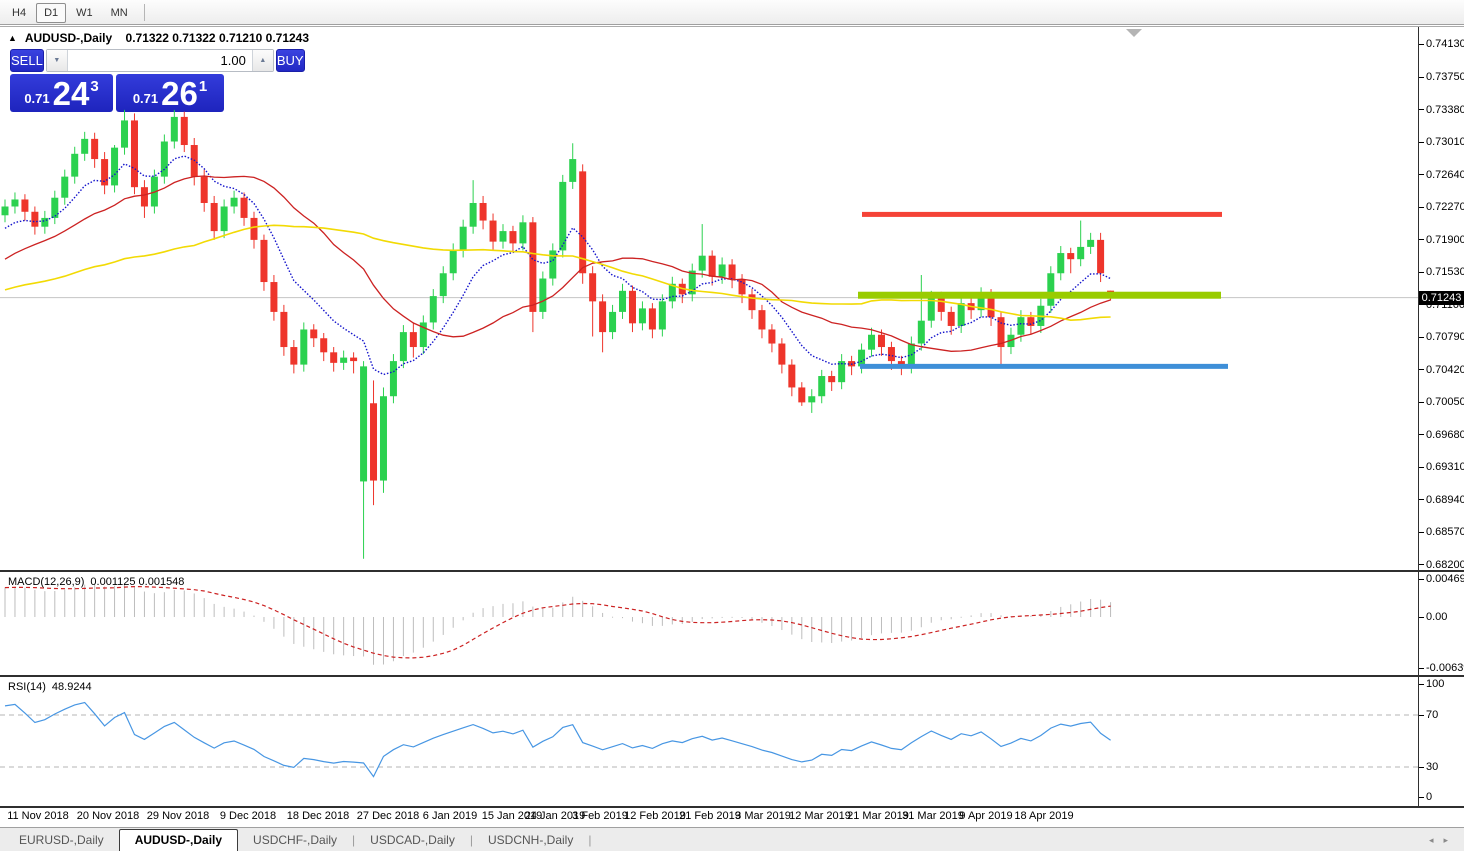  What do you see at coordinates (530, 840) in the screenshot?
I see `chart-tab-usdcnh: USDCNH-,Daily` at bounding box center [530, 840].